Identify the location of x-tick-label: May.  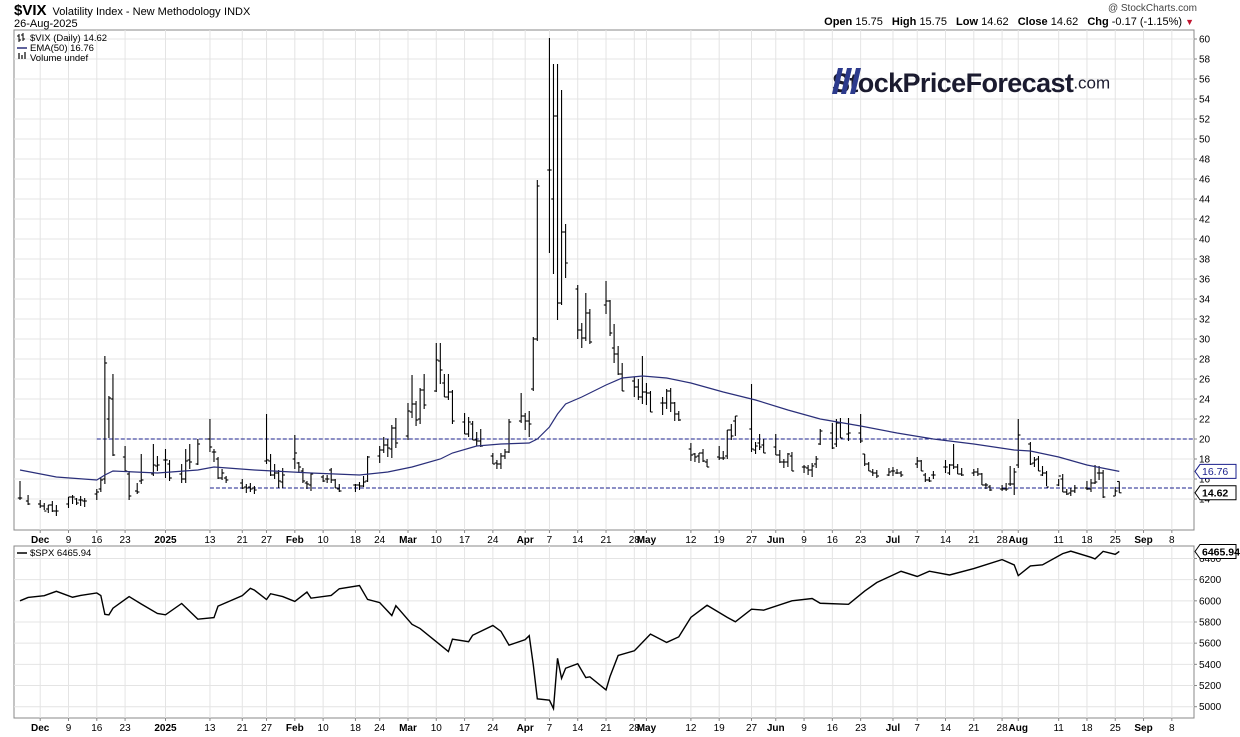
(647, 540).